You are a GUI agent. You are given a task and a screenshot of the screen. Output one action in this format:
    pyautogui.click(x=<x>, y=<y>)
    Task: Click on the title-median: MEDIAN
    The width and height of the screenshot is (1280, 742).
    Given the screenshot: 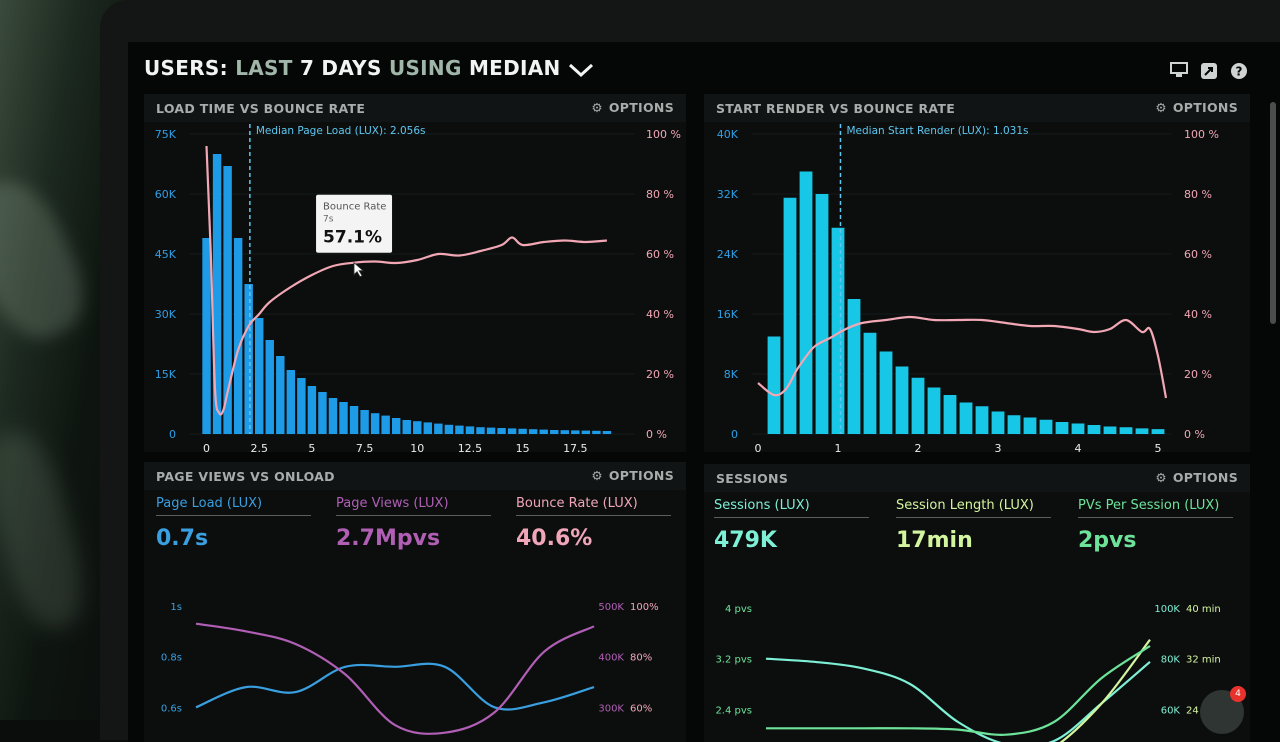 What is the action you would take?
    pyautogui.click(x=514, y=68)
    